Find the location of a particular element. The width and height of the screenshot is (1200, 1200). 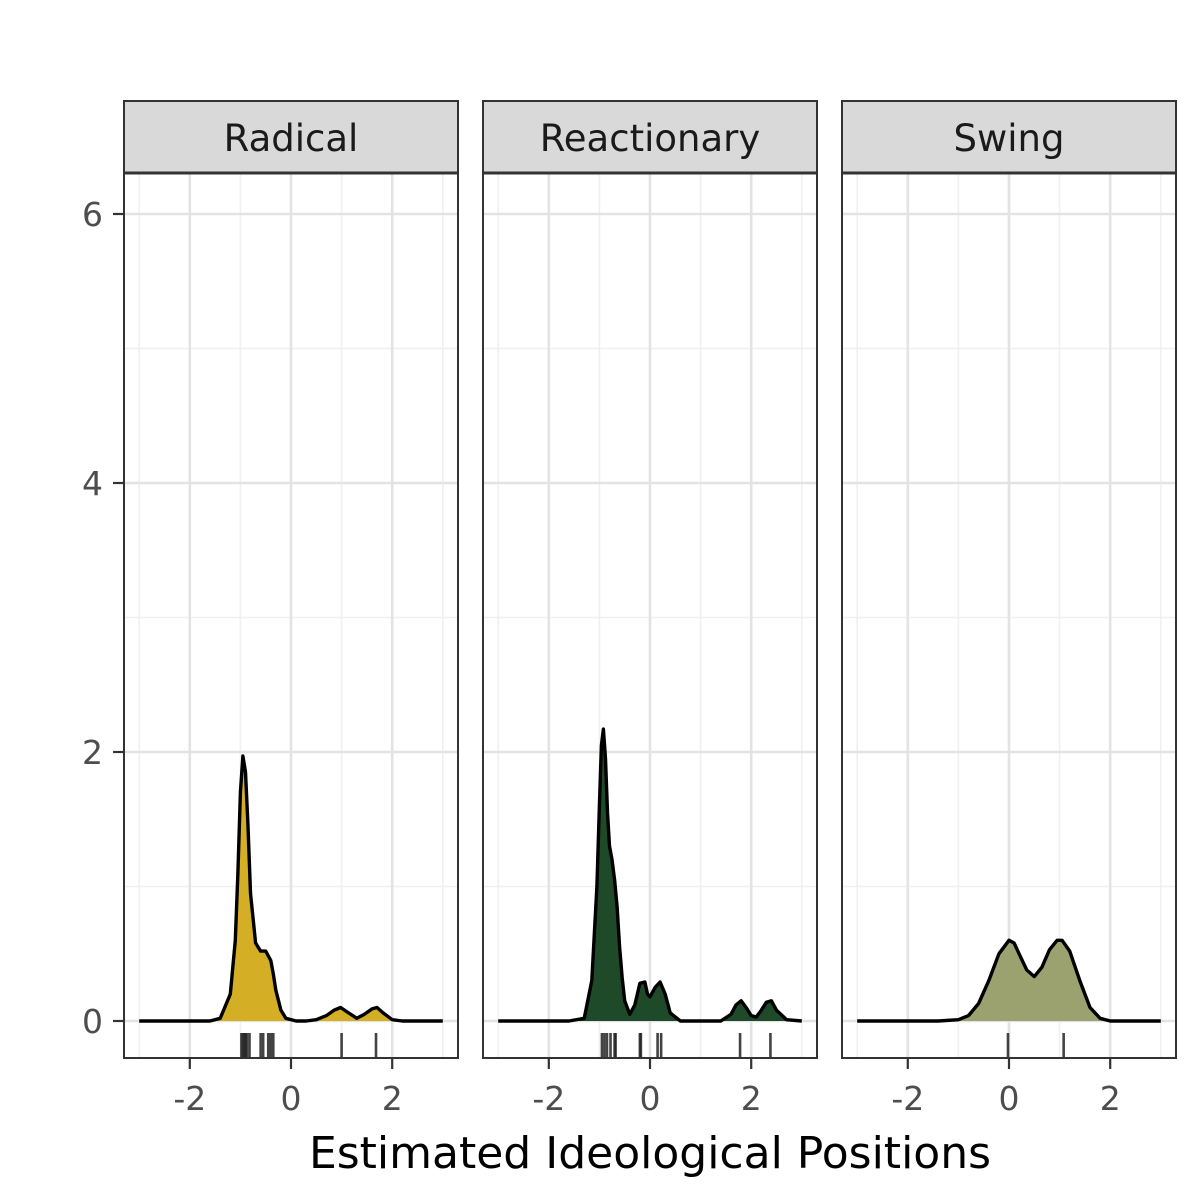

y-tick-label: 0 is located at coordinates (92, 1021).